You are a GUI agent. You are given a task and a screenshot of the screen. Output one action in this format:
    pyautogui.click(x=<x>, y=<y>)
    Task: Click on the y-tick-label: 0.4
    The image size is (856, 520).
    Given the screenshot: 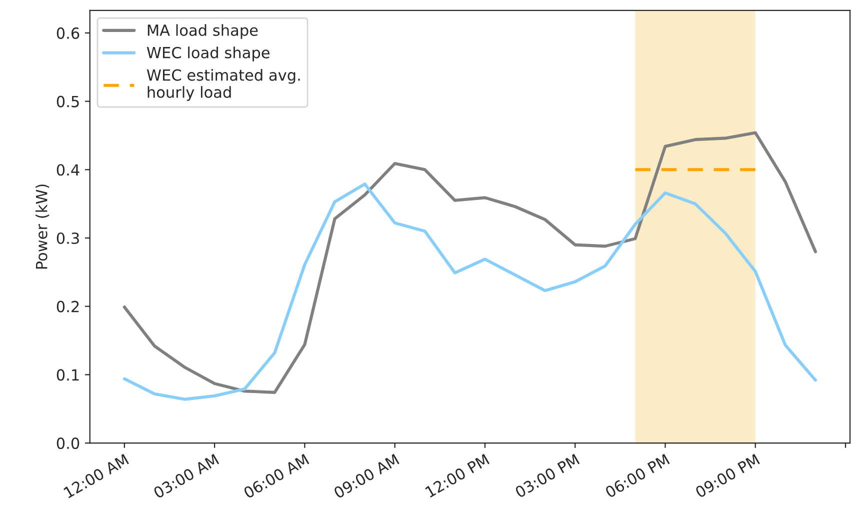 What is the action you would take?
    pyautogui.click(x=68, y=170)
    